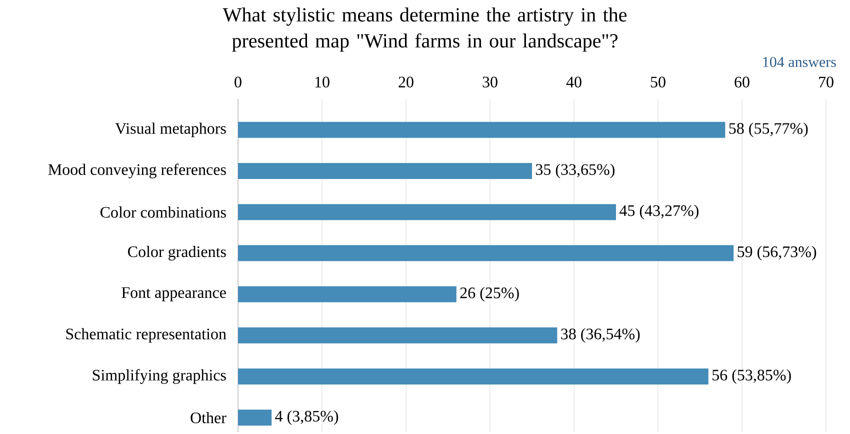 The image size is (850, 434). What do you see at coordinates (322, 82) in the screenshot?
I see `x-tick-label: 10` at bounding box center [322, 82].